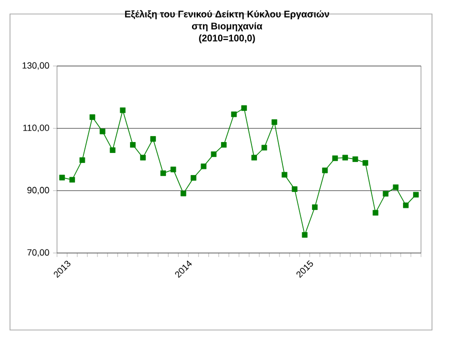 This screenshot has width=454, height=344. I want to click on y-tick-label: 110,00, so click(36, 128).